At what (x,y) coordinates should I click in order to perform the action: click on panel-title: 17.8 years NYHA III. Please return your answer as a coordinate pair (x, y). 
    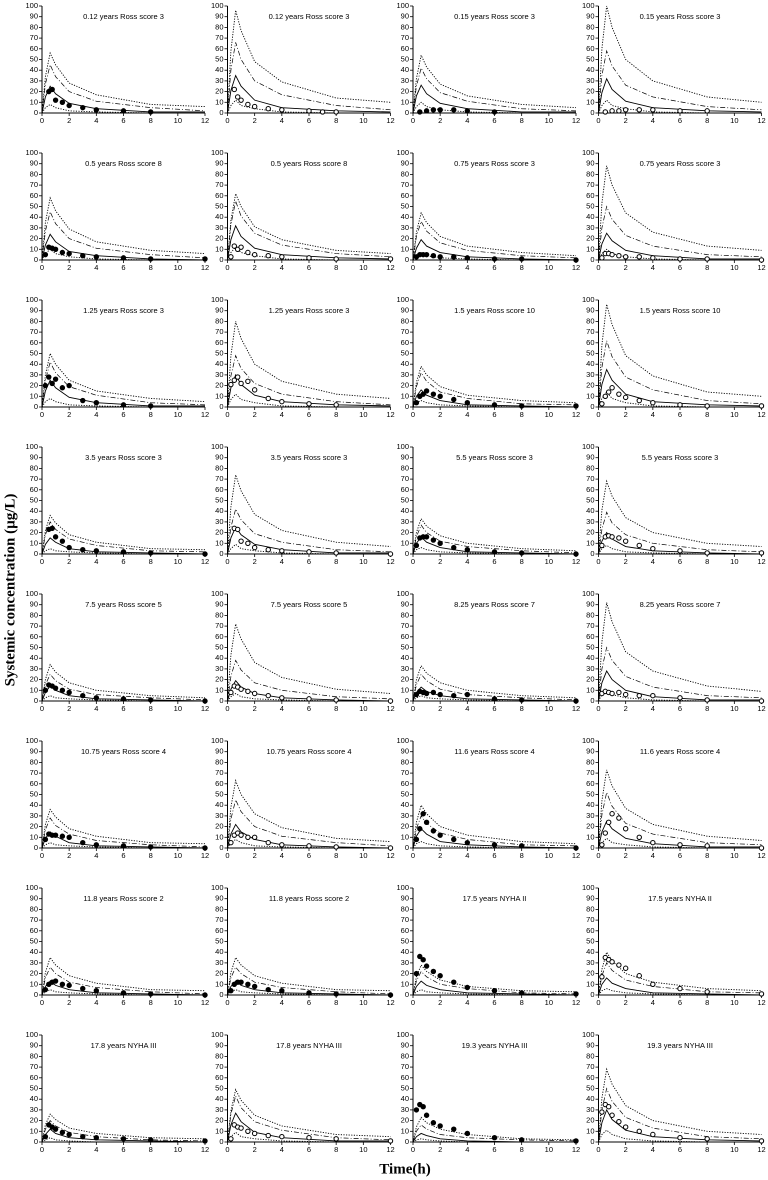
    Looking at the image, I should click on (124, 1045).